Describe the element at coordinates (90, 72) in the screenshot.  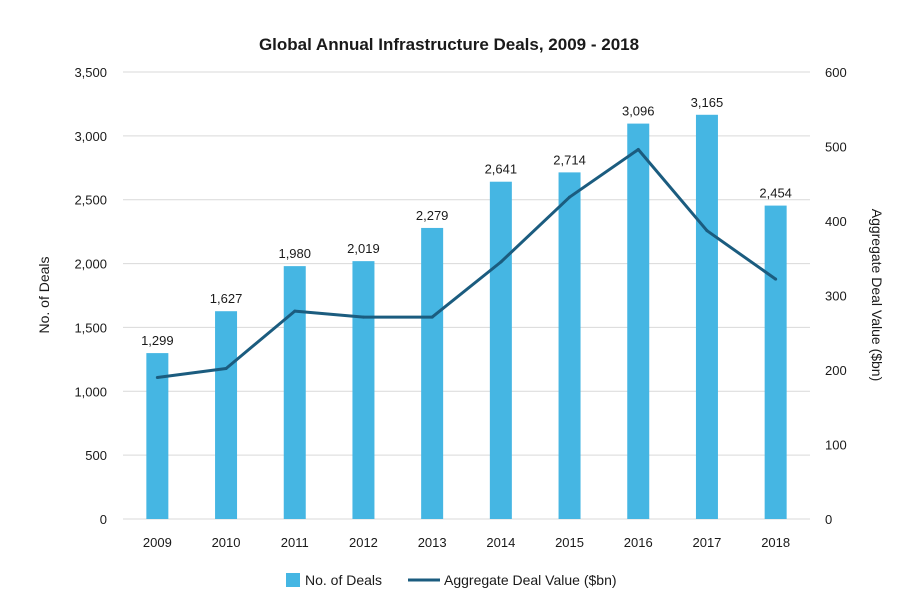
I see `y-tick-label: 3,500` at that location.